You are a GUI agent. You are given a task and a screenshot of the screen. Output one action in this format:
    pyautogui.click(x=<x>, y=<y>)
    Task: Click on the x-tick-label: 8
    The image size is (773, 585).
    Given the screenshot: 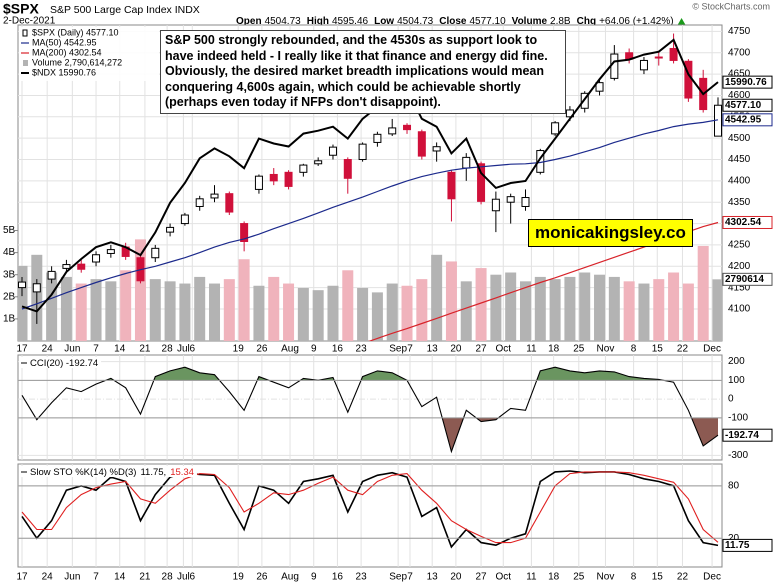 What is the action you would take?
    pyautogui.click(x=634, y=349)
    